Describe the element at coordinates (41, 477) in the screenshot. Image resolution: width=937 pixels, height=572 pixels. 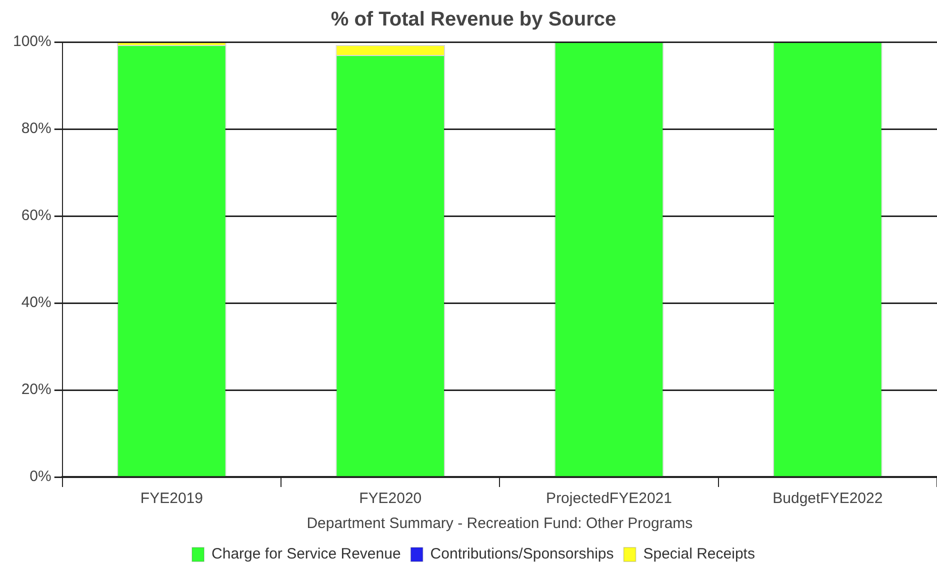
I see `y-tick-label: 0%` at that location.